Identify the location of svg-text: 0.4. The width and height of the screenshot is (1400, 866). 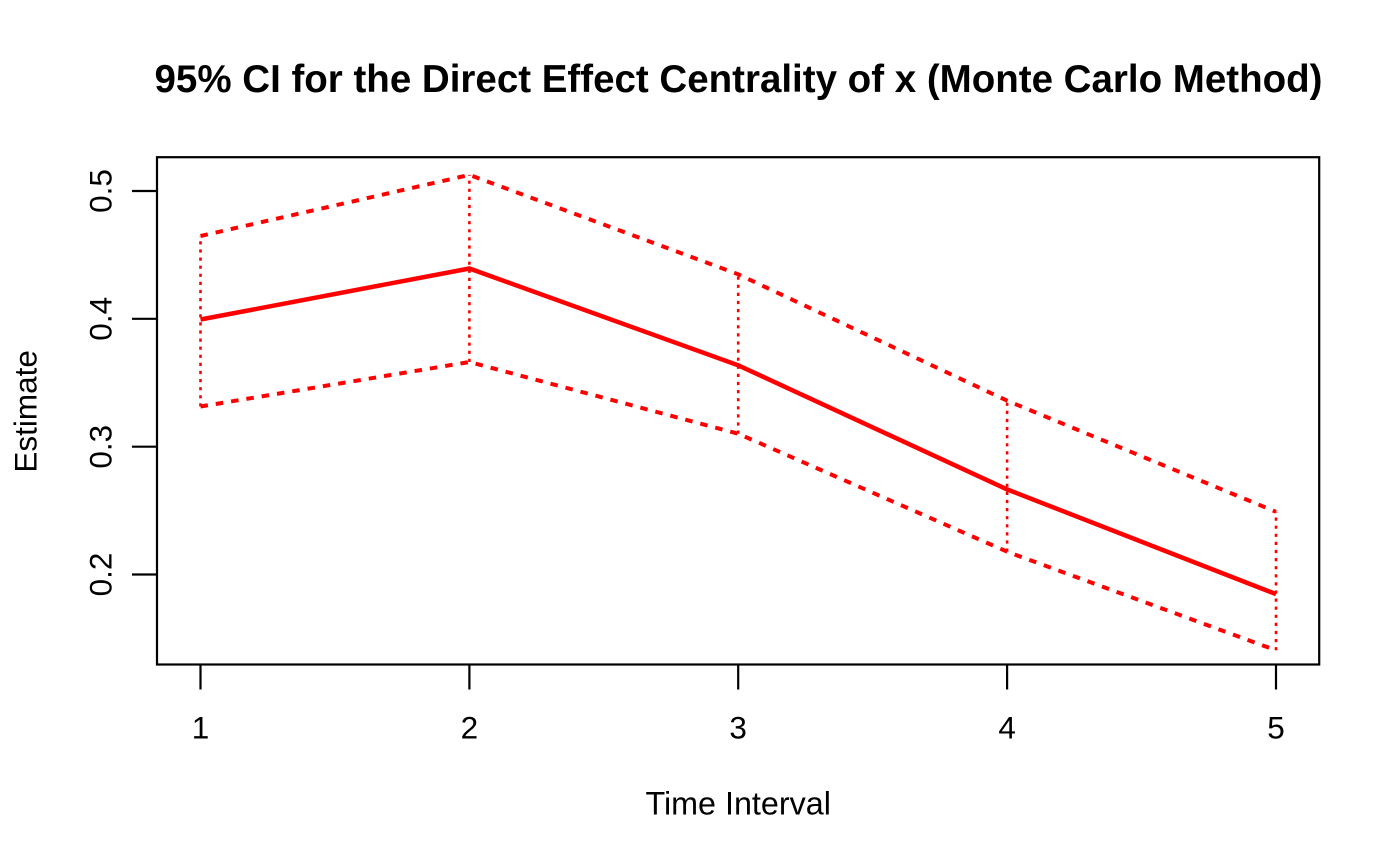
(101, 319).